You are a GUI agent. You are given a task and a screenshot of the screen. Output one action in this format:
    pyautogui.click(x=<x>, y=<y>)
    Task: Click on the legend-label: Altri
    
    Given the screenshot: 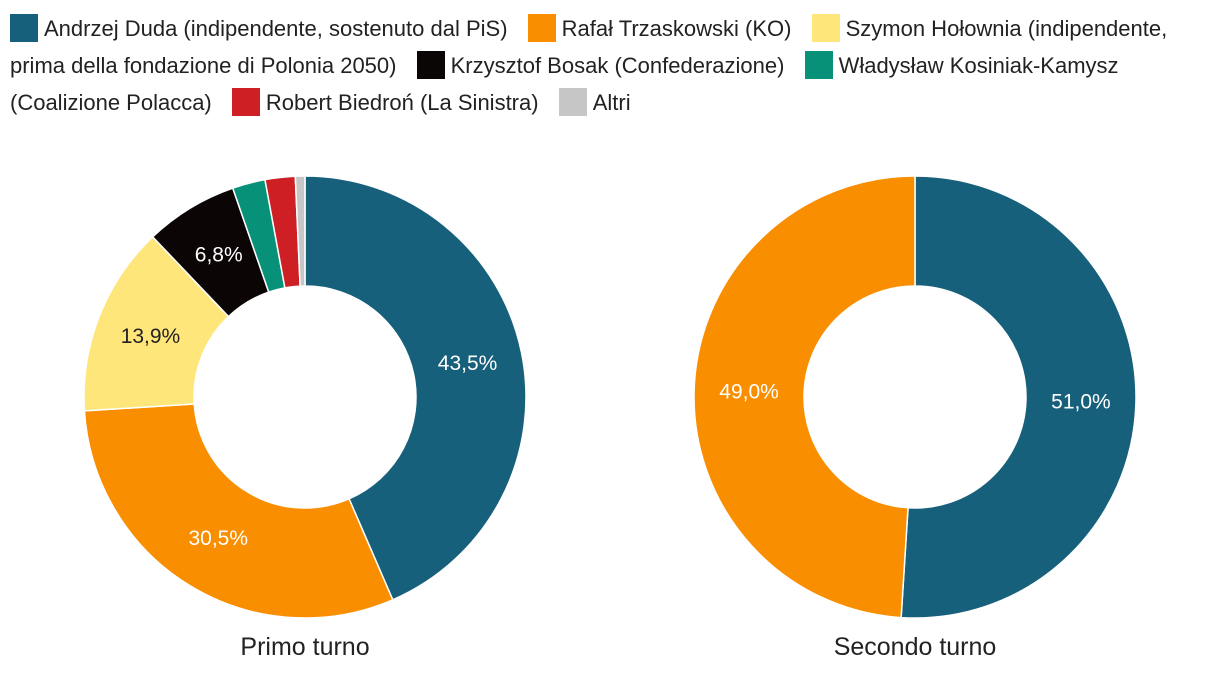 What is the action you would take?
    pyautogui.click(x=611, y=102)
    